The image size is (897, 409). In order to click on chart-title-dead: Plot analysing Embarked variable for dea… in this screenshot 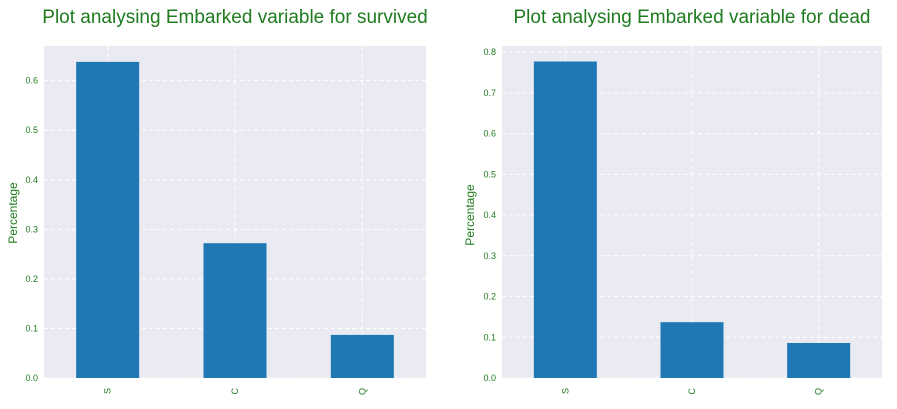, I will do `click(692, 17)`.